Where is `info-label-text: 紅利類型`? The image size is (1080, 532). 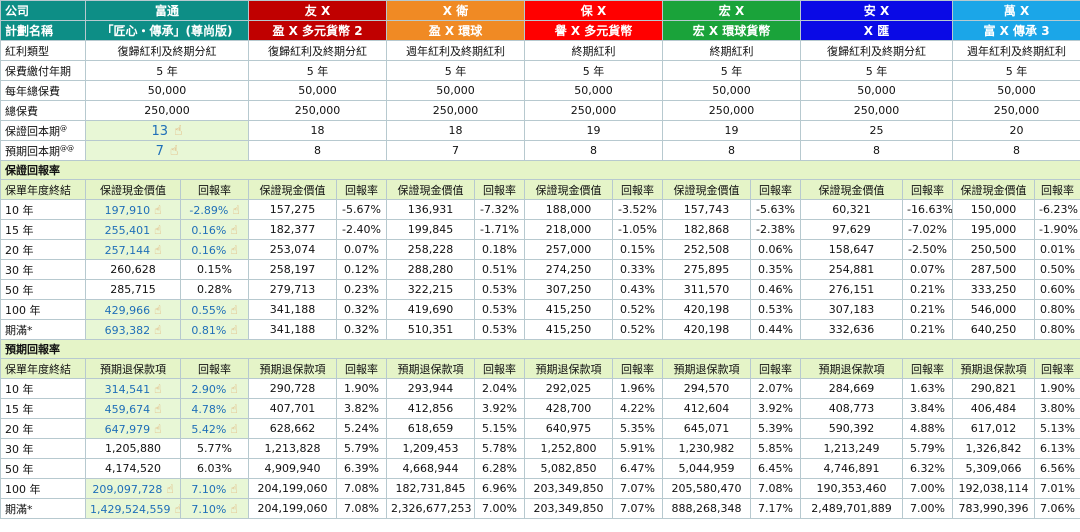
info-label-text: 紅利類型 is located at coordinates (27, 51).